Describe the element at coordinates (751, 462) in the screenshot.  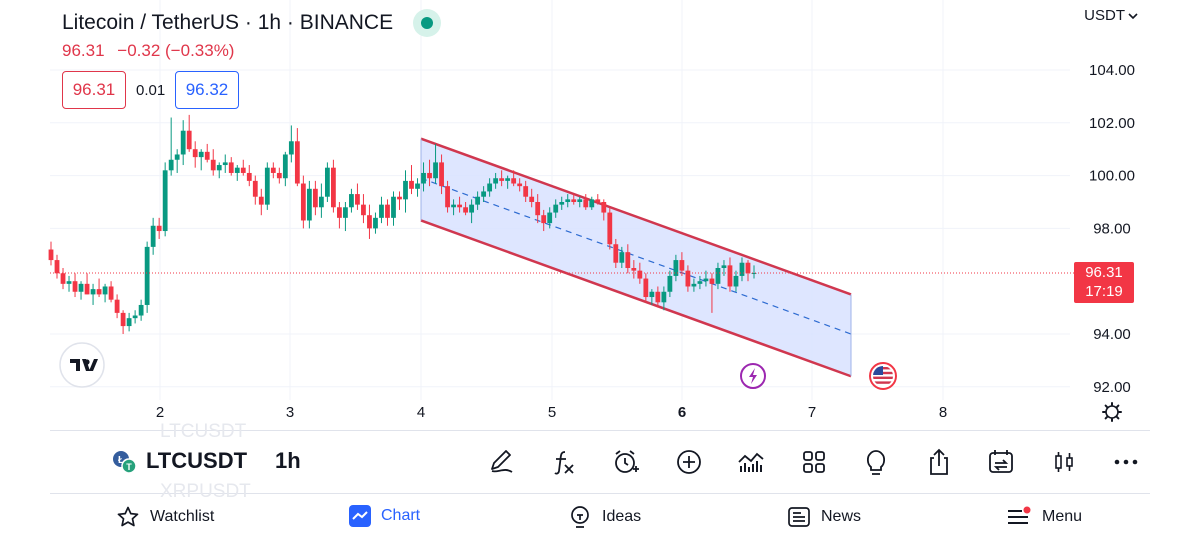
I see `indicators-icon` at that location.